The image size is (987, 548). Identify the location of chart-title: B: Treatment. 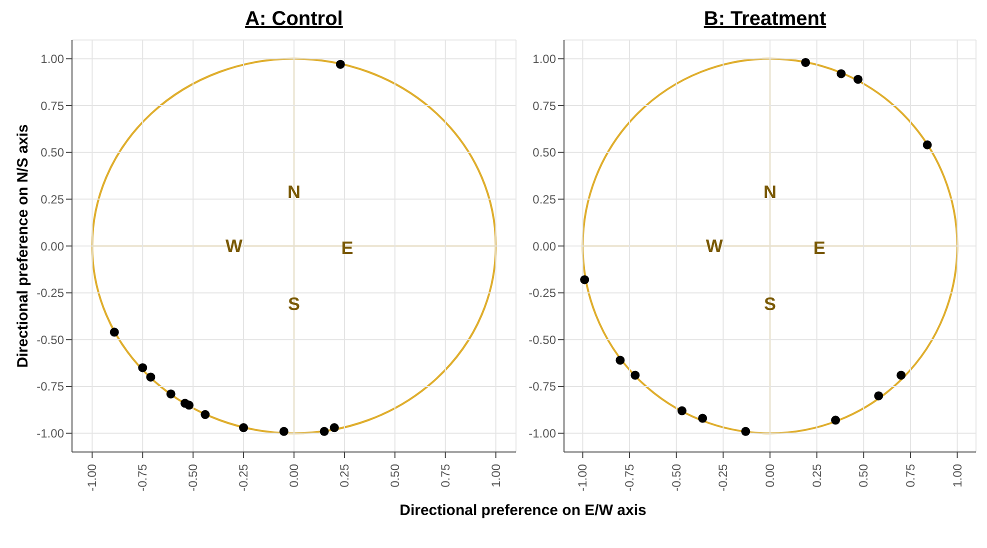
(765, 20).